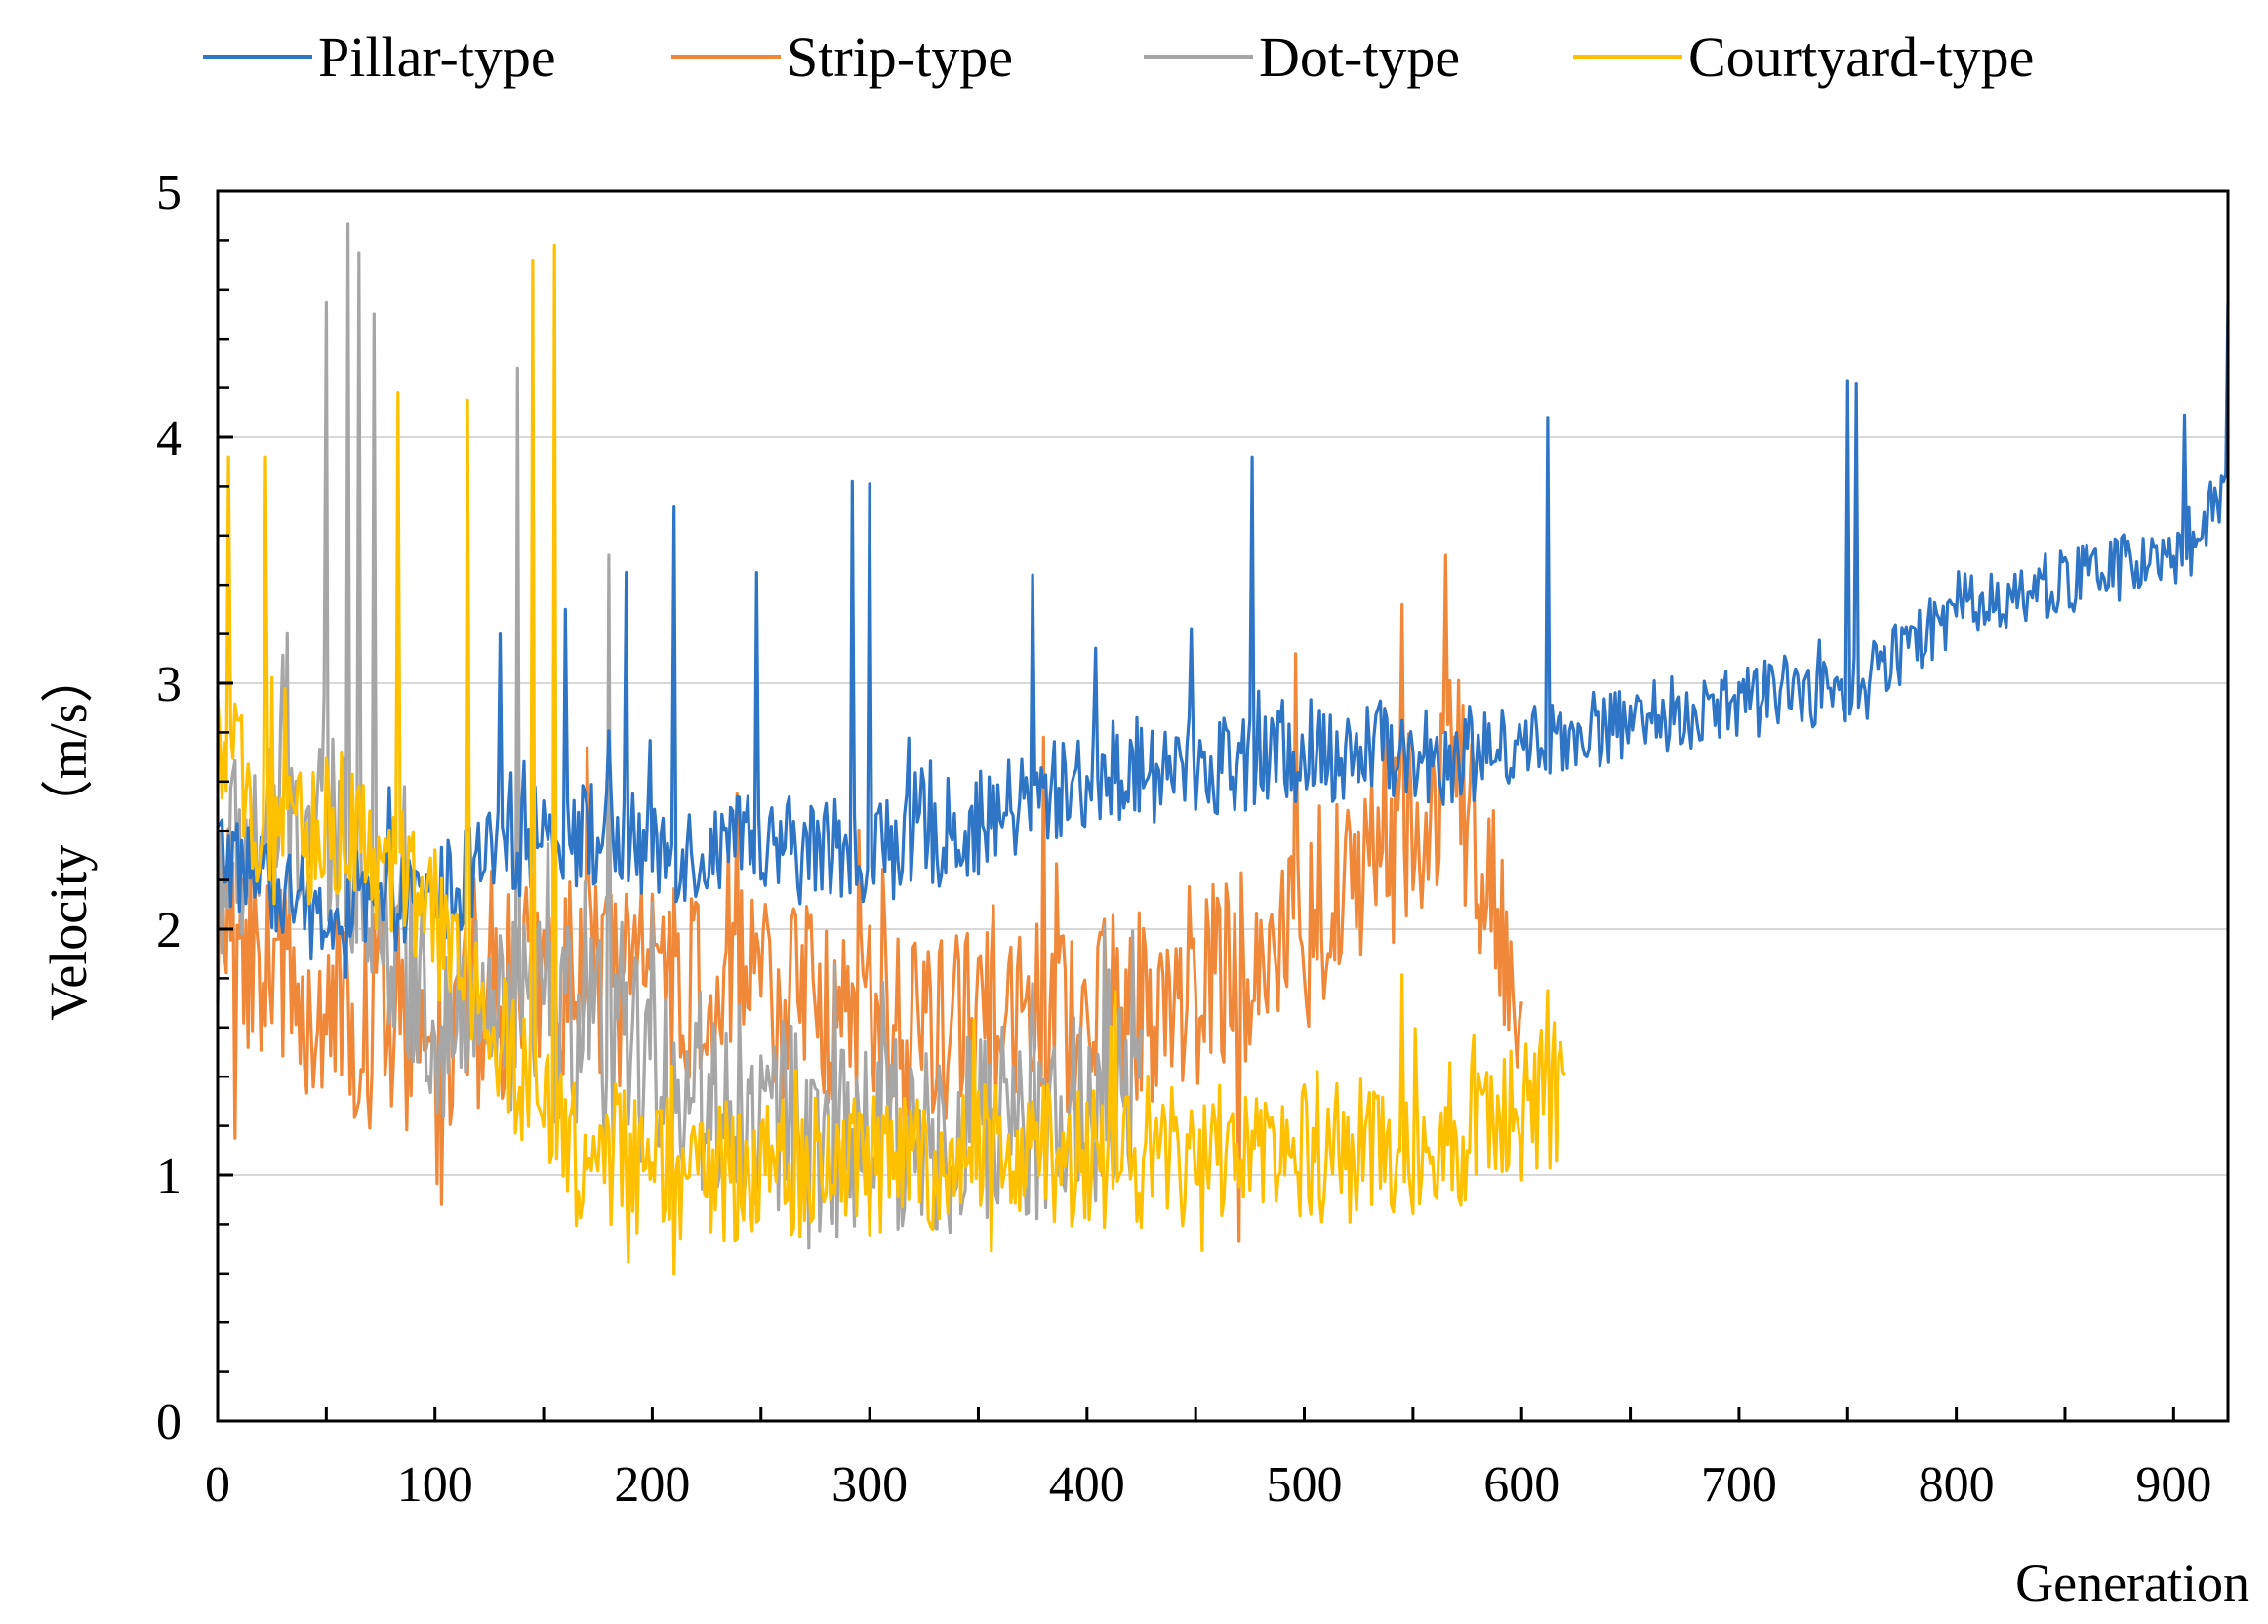 Image resolution: width=2268 pixels, height=1624 pixels. What do you see at coordinates (437, 57) in the screenshot?
I see `legend-label-pillar-type: Pillar-type` at bounding box center [437, 57].